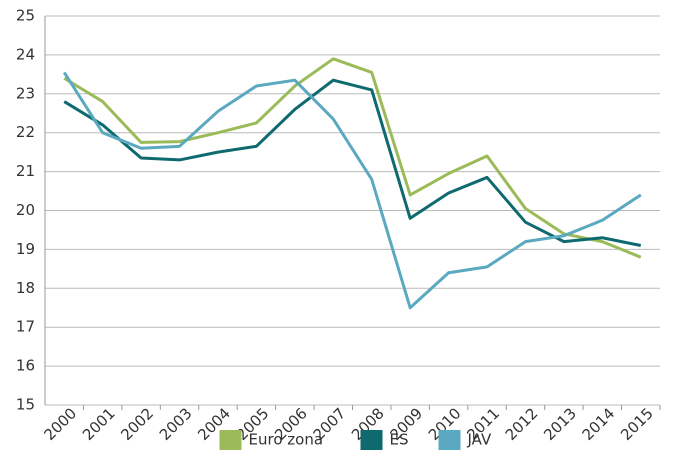 Image resolution: width=673 pixels, height=456 pixels. Describe the element at coordinates (522, 424) in the screenshot. I see `x-tick-label: 2012` at that location.